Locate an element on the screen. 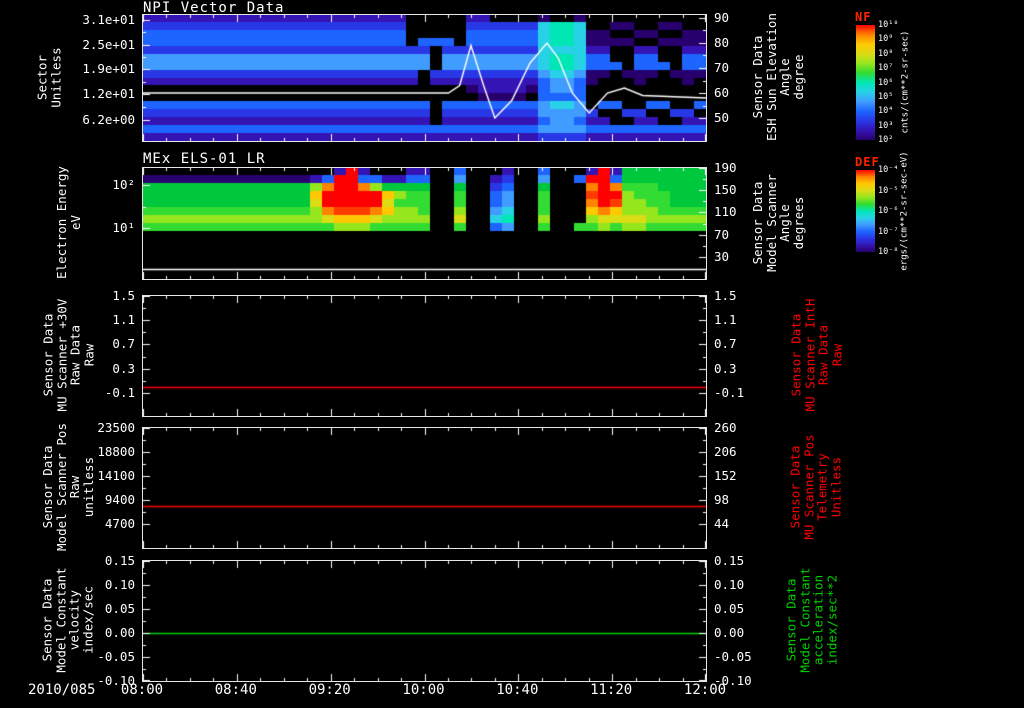 This screenshot has width=1024, height=708. y-tick-label: 23500 is located at coordinates (116, 427).